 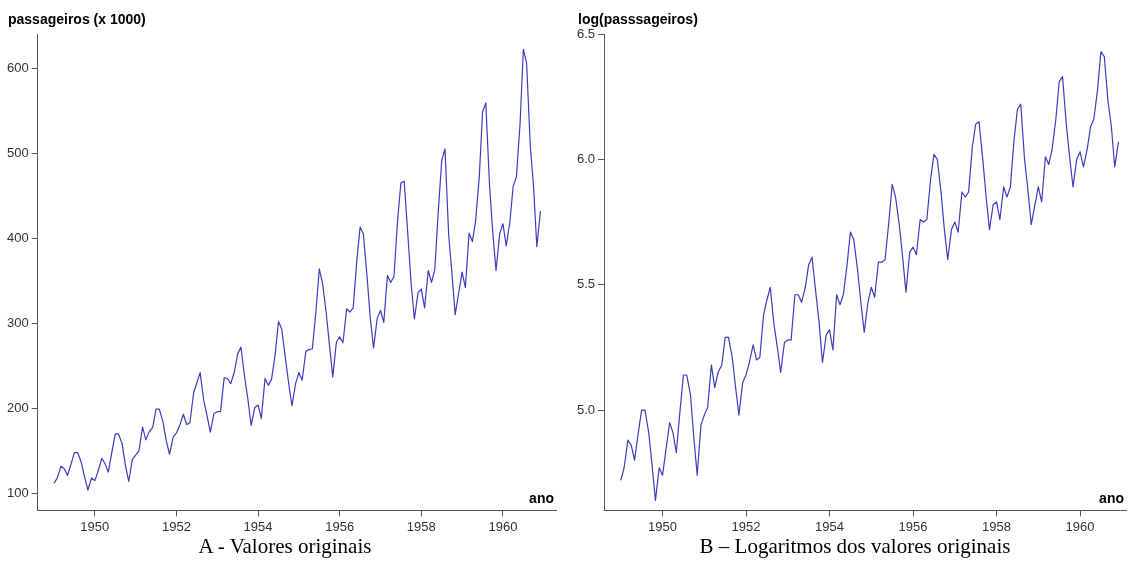 What do you see at coordinates (855, 546) in the screenshot?
I see `text: B – Logaritmos dos valores originais` at bounding box center [855, 546].